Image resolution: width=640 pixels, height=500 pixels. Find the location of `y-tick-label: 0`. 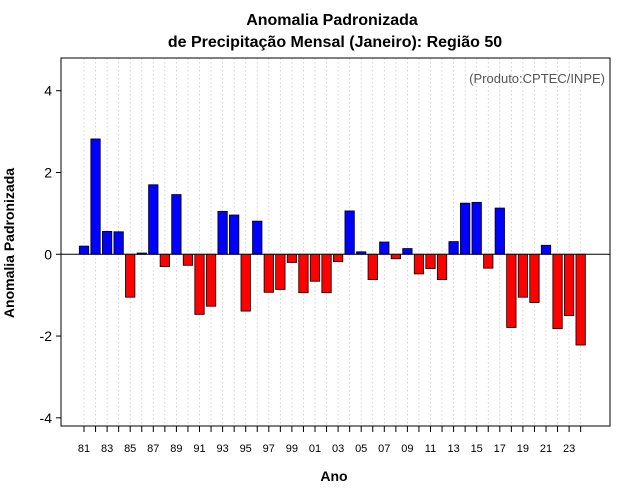

y-tick-label: 0 is located at coordinates (48, 254).